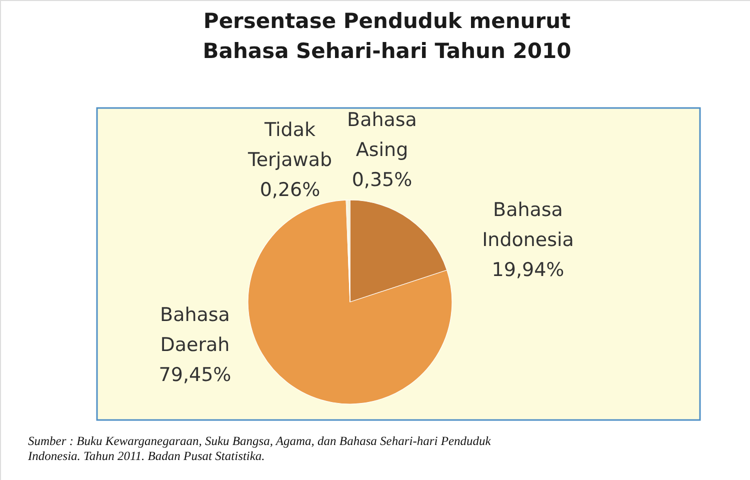 This screenshot has height=480, width=750. I want to click on data-label: 0,26%, so click(290, 190).